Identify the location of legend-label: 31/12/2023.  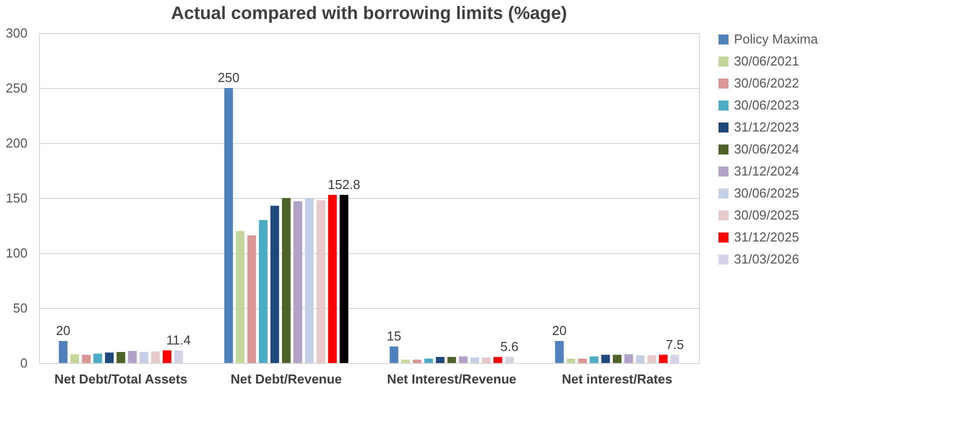
(767, 127).